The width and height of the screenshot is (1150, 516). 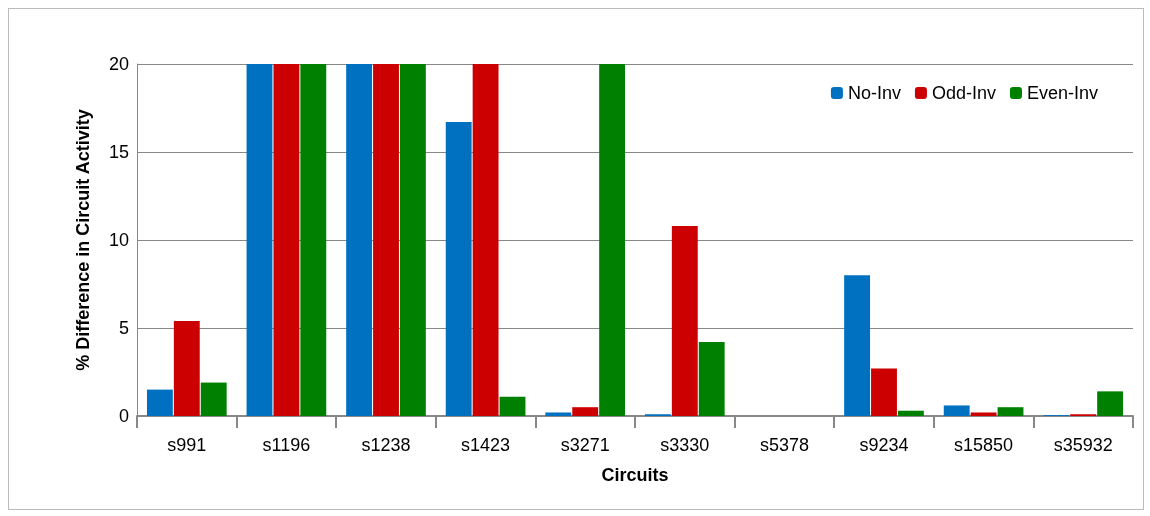 What do you see at coordinates (123, 416) in the screenshot?
I see `y-tick-label: 0` at bounding box center [123, 416].